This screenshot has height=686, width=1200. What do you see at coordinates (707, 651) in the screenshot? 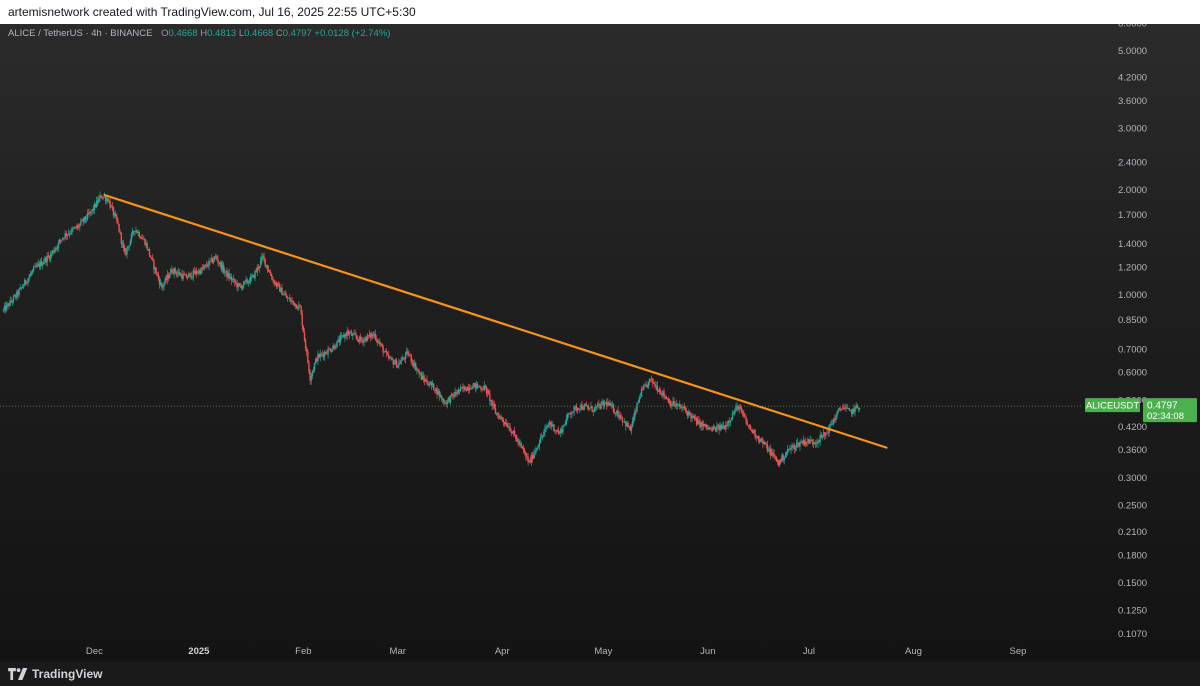
I see `x-axis-tick-label: Jun` at bounding box center [707, 651].